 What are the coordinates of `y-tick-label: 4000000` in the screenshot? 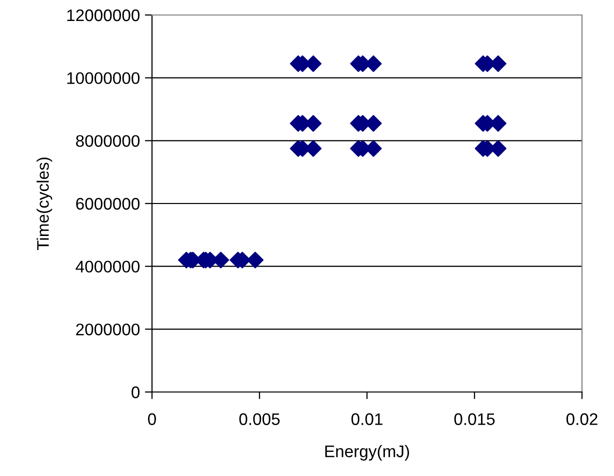 It's located at (108, 266).